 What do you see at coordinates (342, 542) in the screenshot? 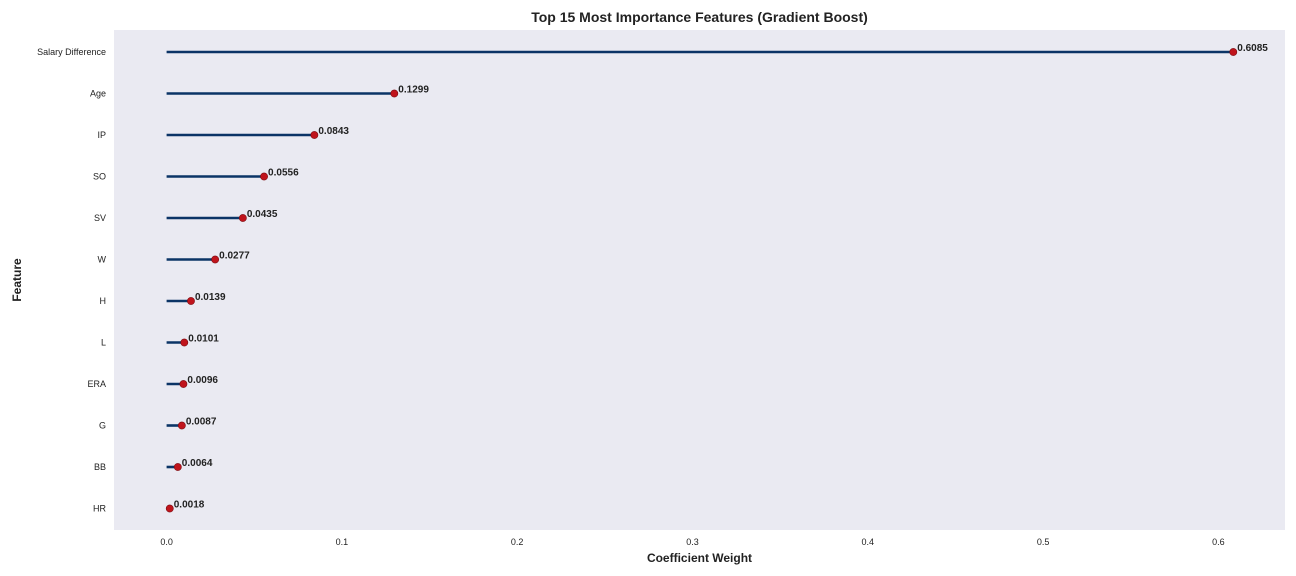
I see `x-tick-label: 0.1` at bounding box center [342, 542].